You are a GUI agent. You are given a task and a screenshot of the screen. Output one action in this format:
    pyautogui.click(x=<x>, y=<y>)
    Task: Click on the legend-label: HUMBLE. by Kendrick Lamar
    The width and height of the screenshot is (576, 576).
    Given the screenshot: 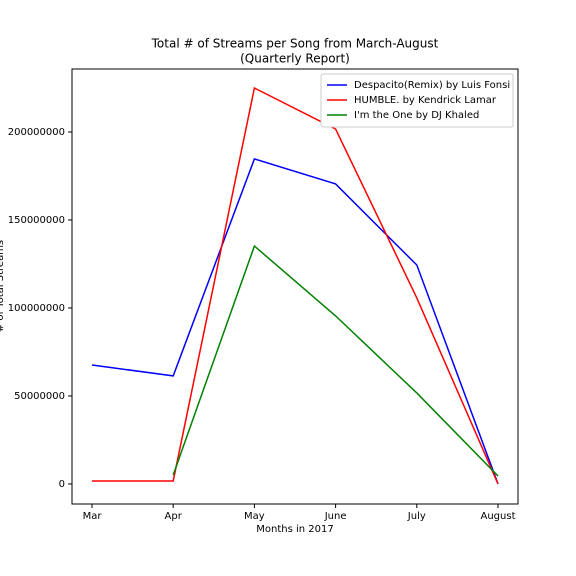 What is the action you would take?
    pyautogui.click(x=425, y=100)
    